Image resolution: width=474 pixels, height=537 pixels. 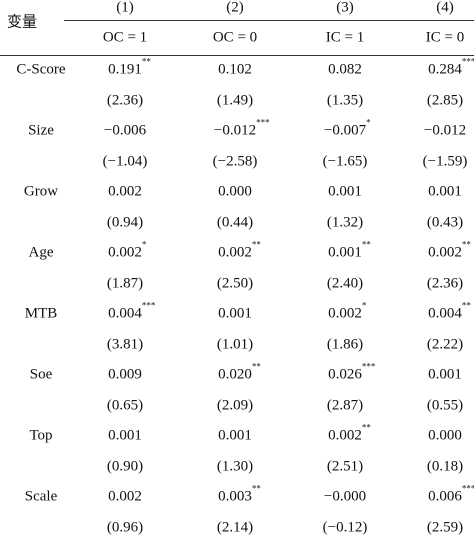 I want to click on t-statistic: (2.09), so click(x=235, y=405).